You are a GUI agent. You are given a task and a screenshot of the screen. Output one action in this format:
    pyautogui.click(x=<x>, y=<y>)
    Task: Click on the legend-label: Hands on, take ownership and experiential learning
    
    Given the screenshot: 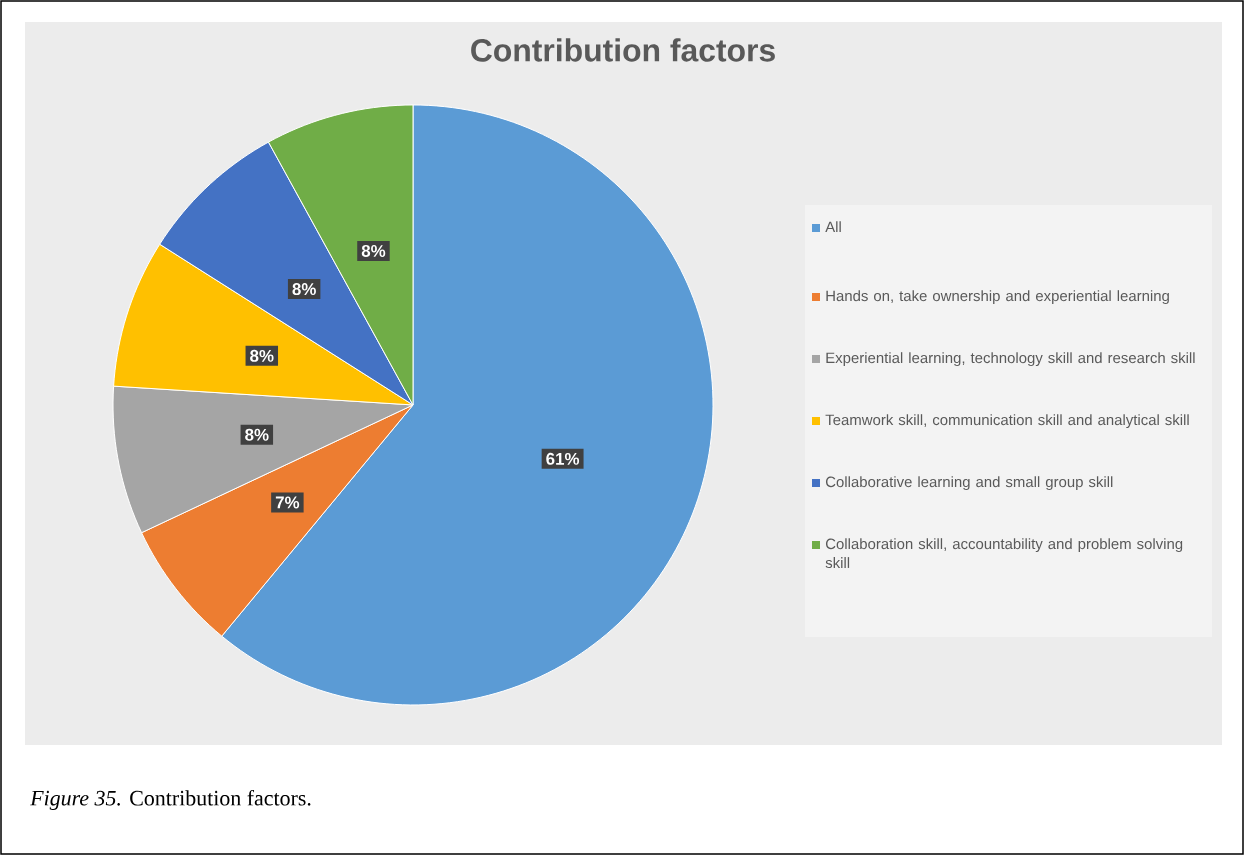 What is the action you would take?
    pyautogui.click(x=997, y=297)
    